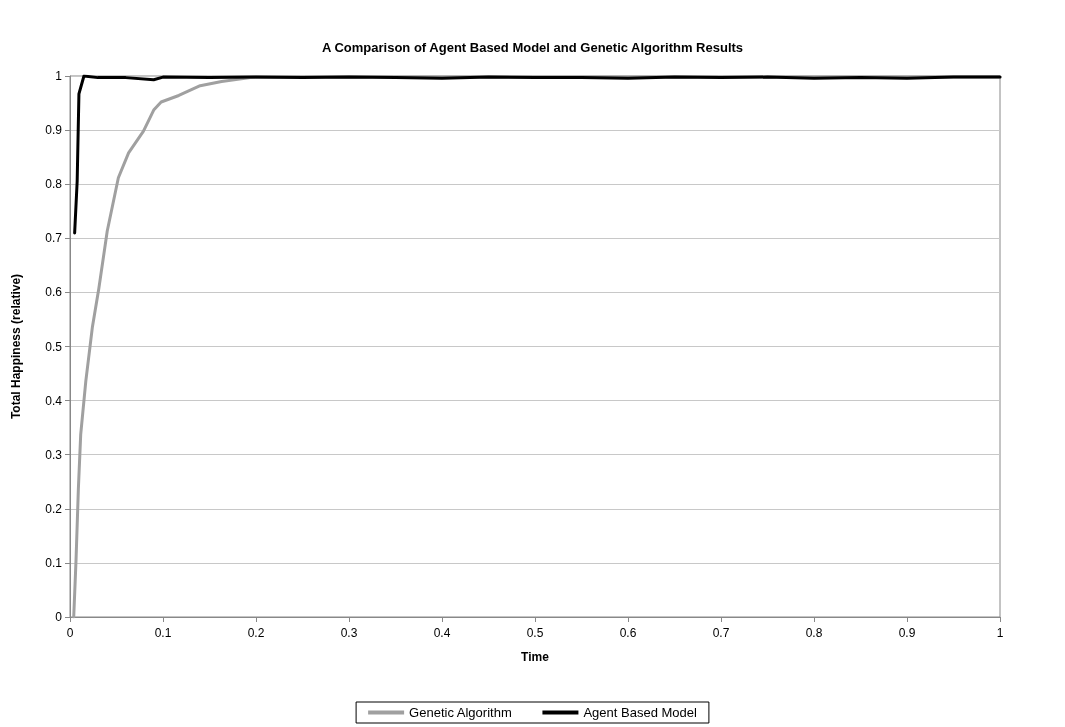 The height and width of the screenshot is (727, 1065). I want to click on x-tick-label: 0.1, so click(163, 633).